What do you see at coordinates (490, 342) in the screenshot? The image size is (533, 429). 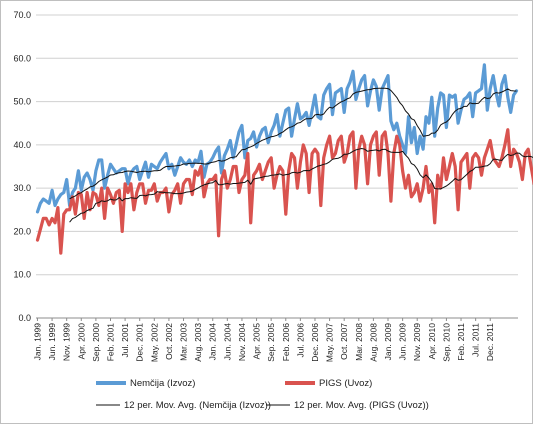 I see `x-tick-label: Dec. 2011` at bounding box center [490, 342].